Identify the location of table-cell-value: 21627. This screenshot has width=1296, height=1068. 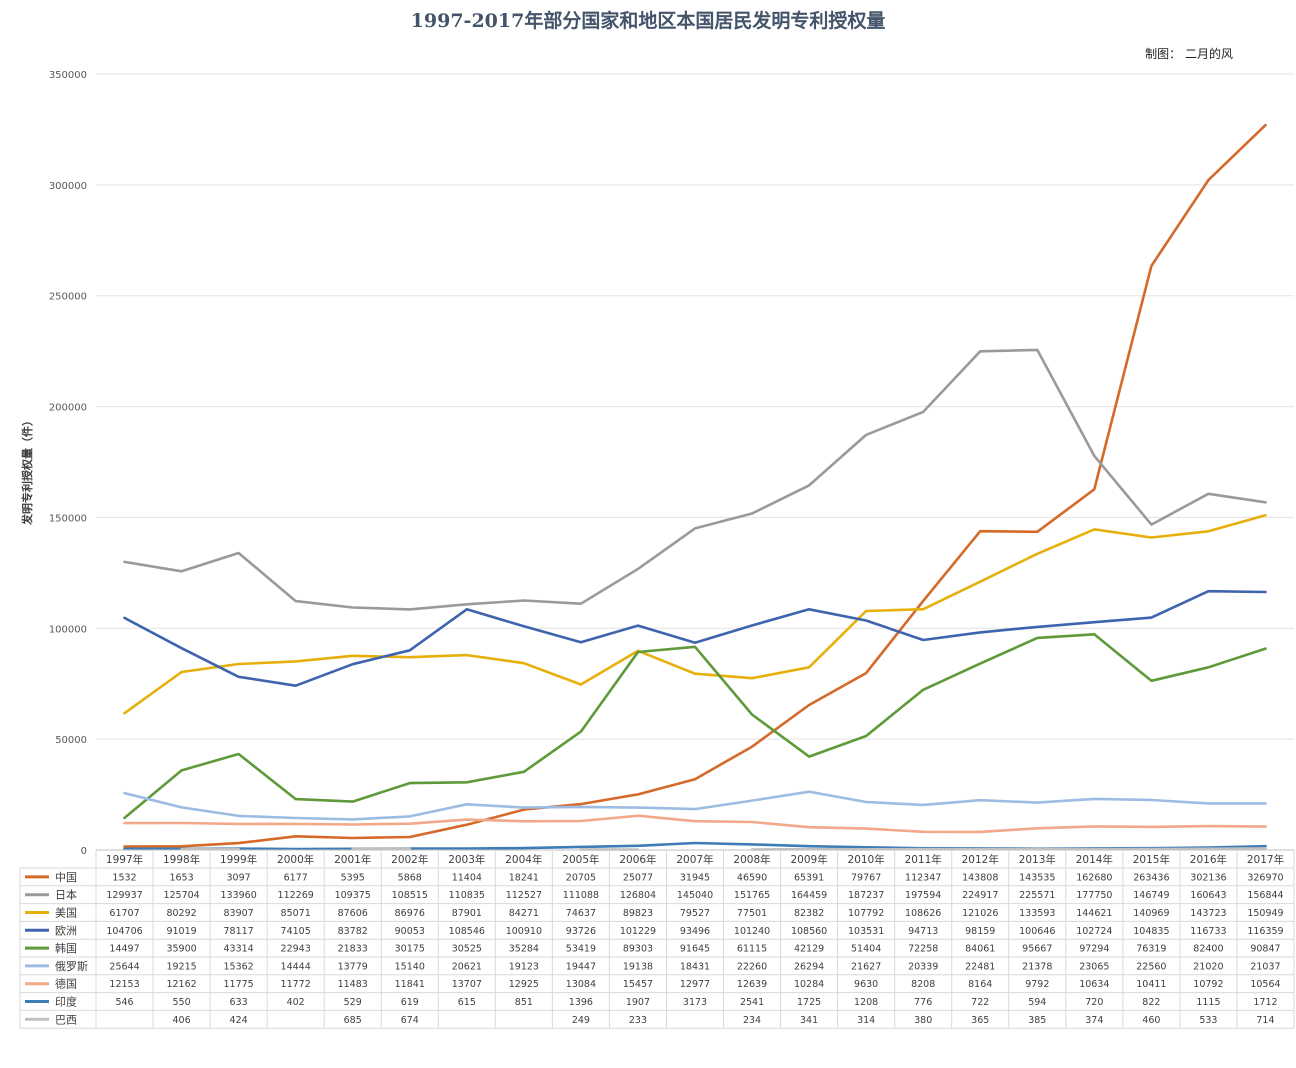
(866, 966).